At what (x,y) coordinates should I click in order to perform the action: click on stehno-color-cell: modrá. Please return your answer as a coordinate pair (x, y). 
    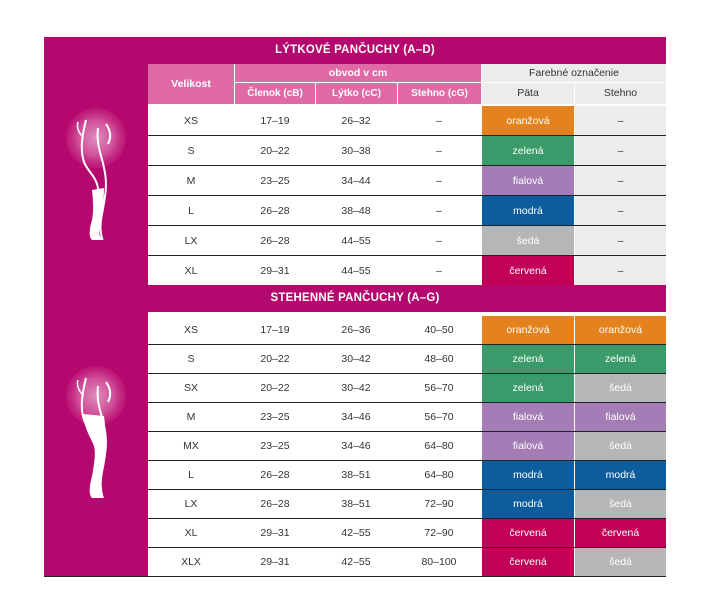
    Looking at the image, I should click on (620, 475).